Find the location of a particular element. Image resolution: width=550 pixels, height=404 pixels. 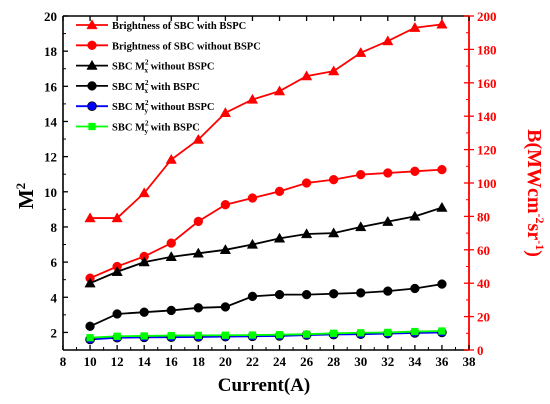

x-tick-label: 32 is located at coordinates (387, 361).